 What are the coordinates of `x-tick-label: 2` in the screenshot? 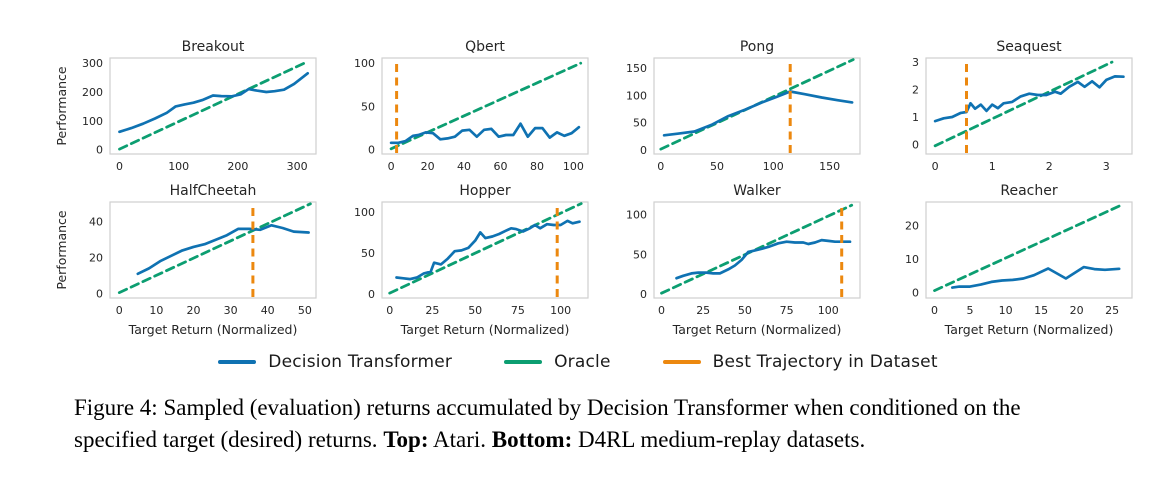 It's located at (1049, 166).